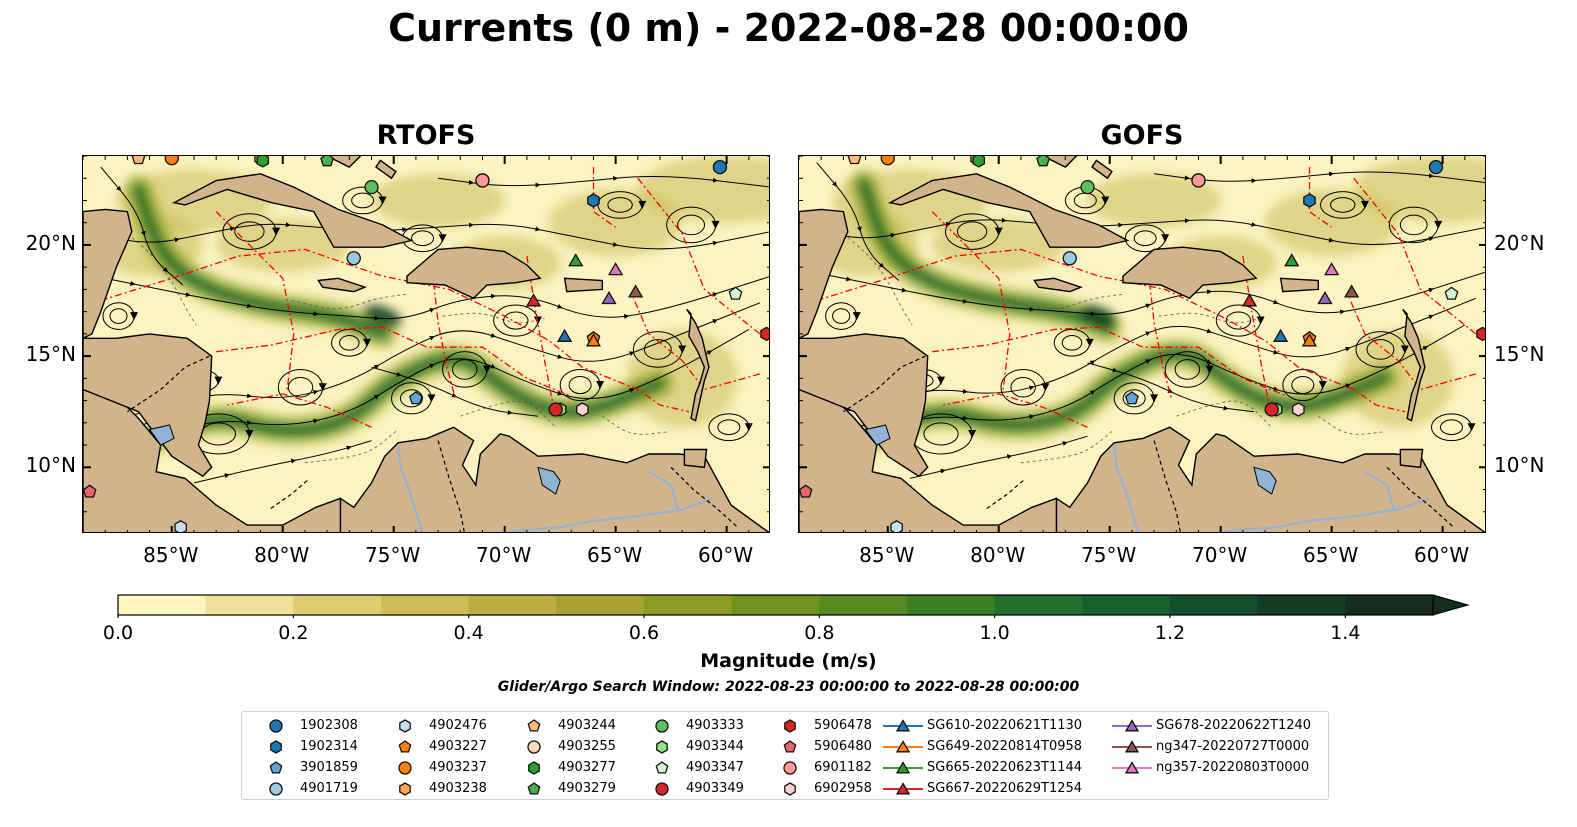  What do you see at coordinates (843, 788) in the screenshot?
I see `legend-label: 6902958` at bounding box center [843, 788].